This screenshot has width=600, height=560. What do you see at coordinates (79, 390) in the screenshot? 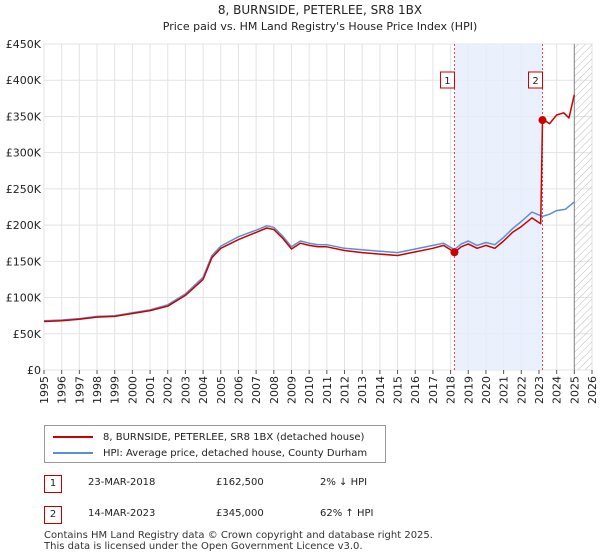
I see `x-tick-label: 1997` at bounding box center [79, 390].